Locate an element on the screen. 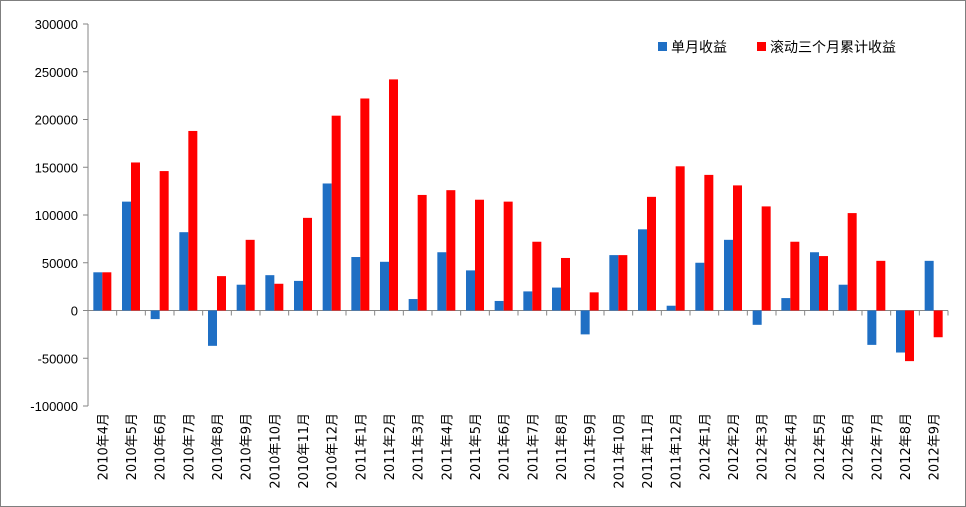 The height and width of the screenshot is (507, 966). y-tick-label: 150000 is located at coordinates (56, 167).